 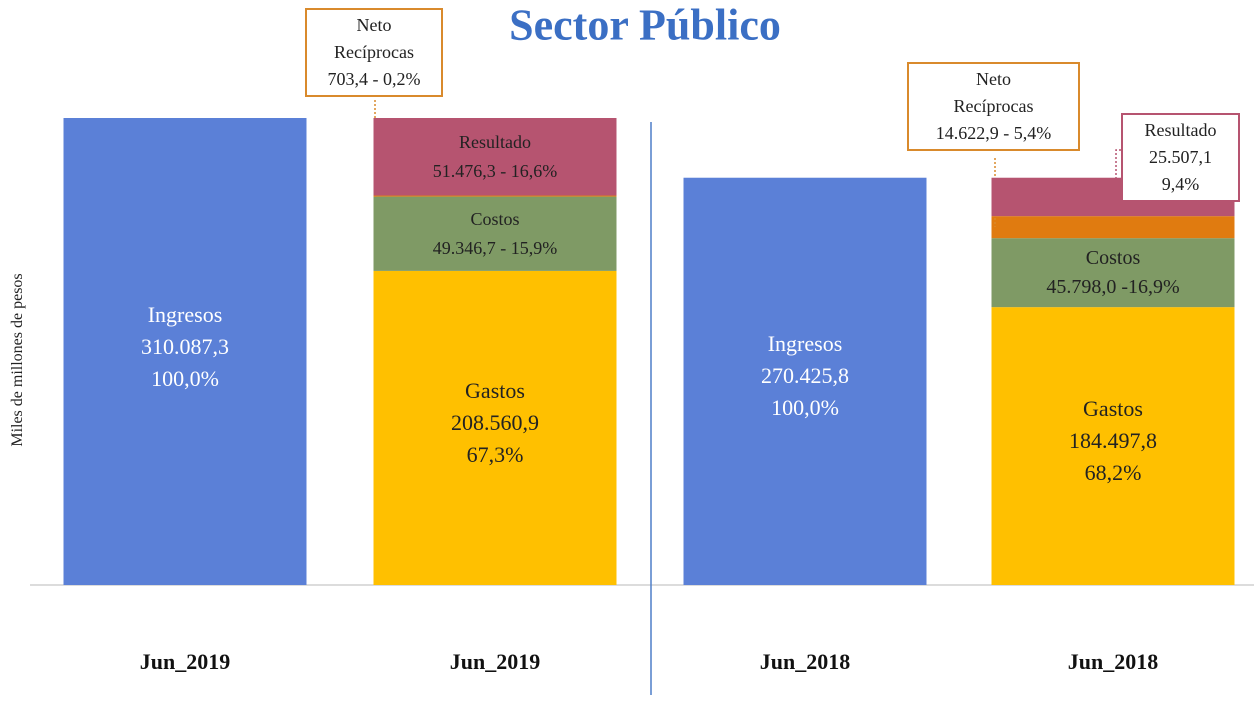 I want to click on data-label: Resultado 51.476,3 - 16,6%, so click(x=495, y=157).